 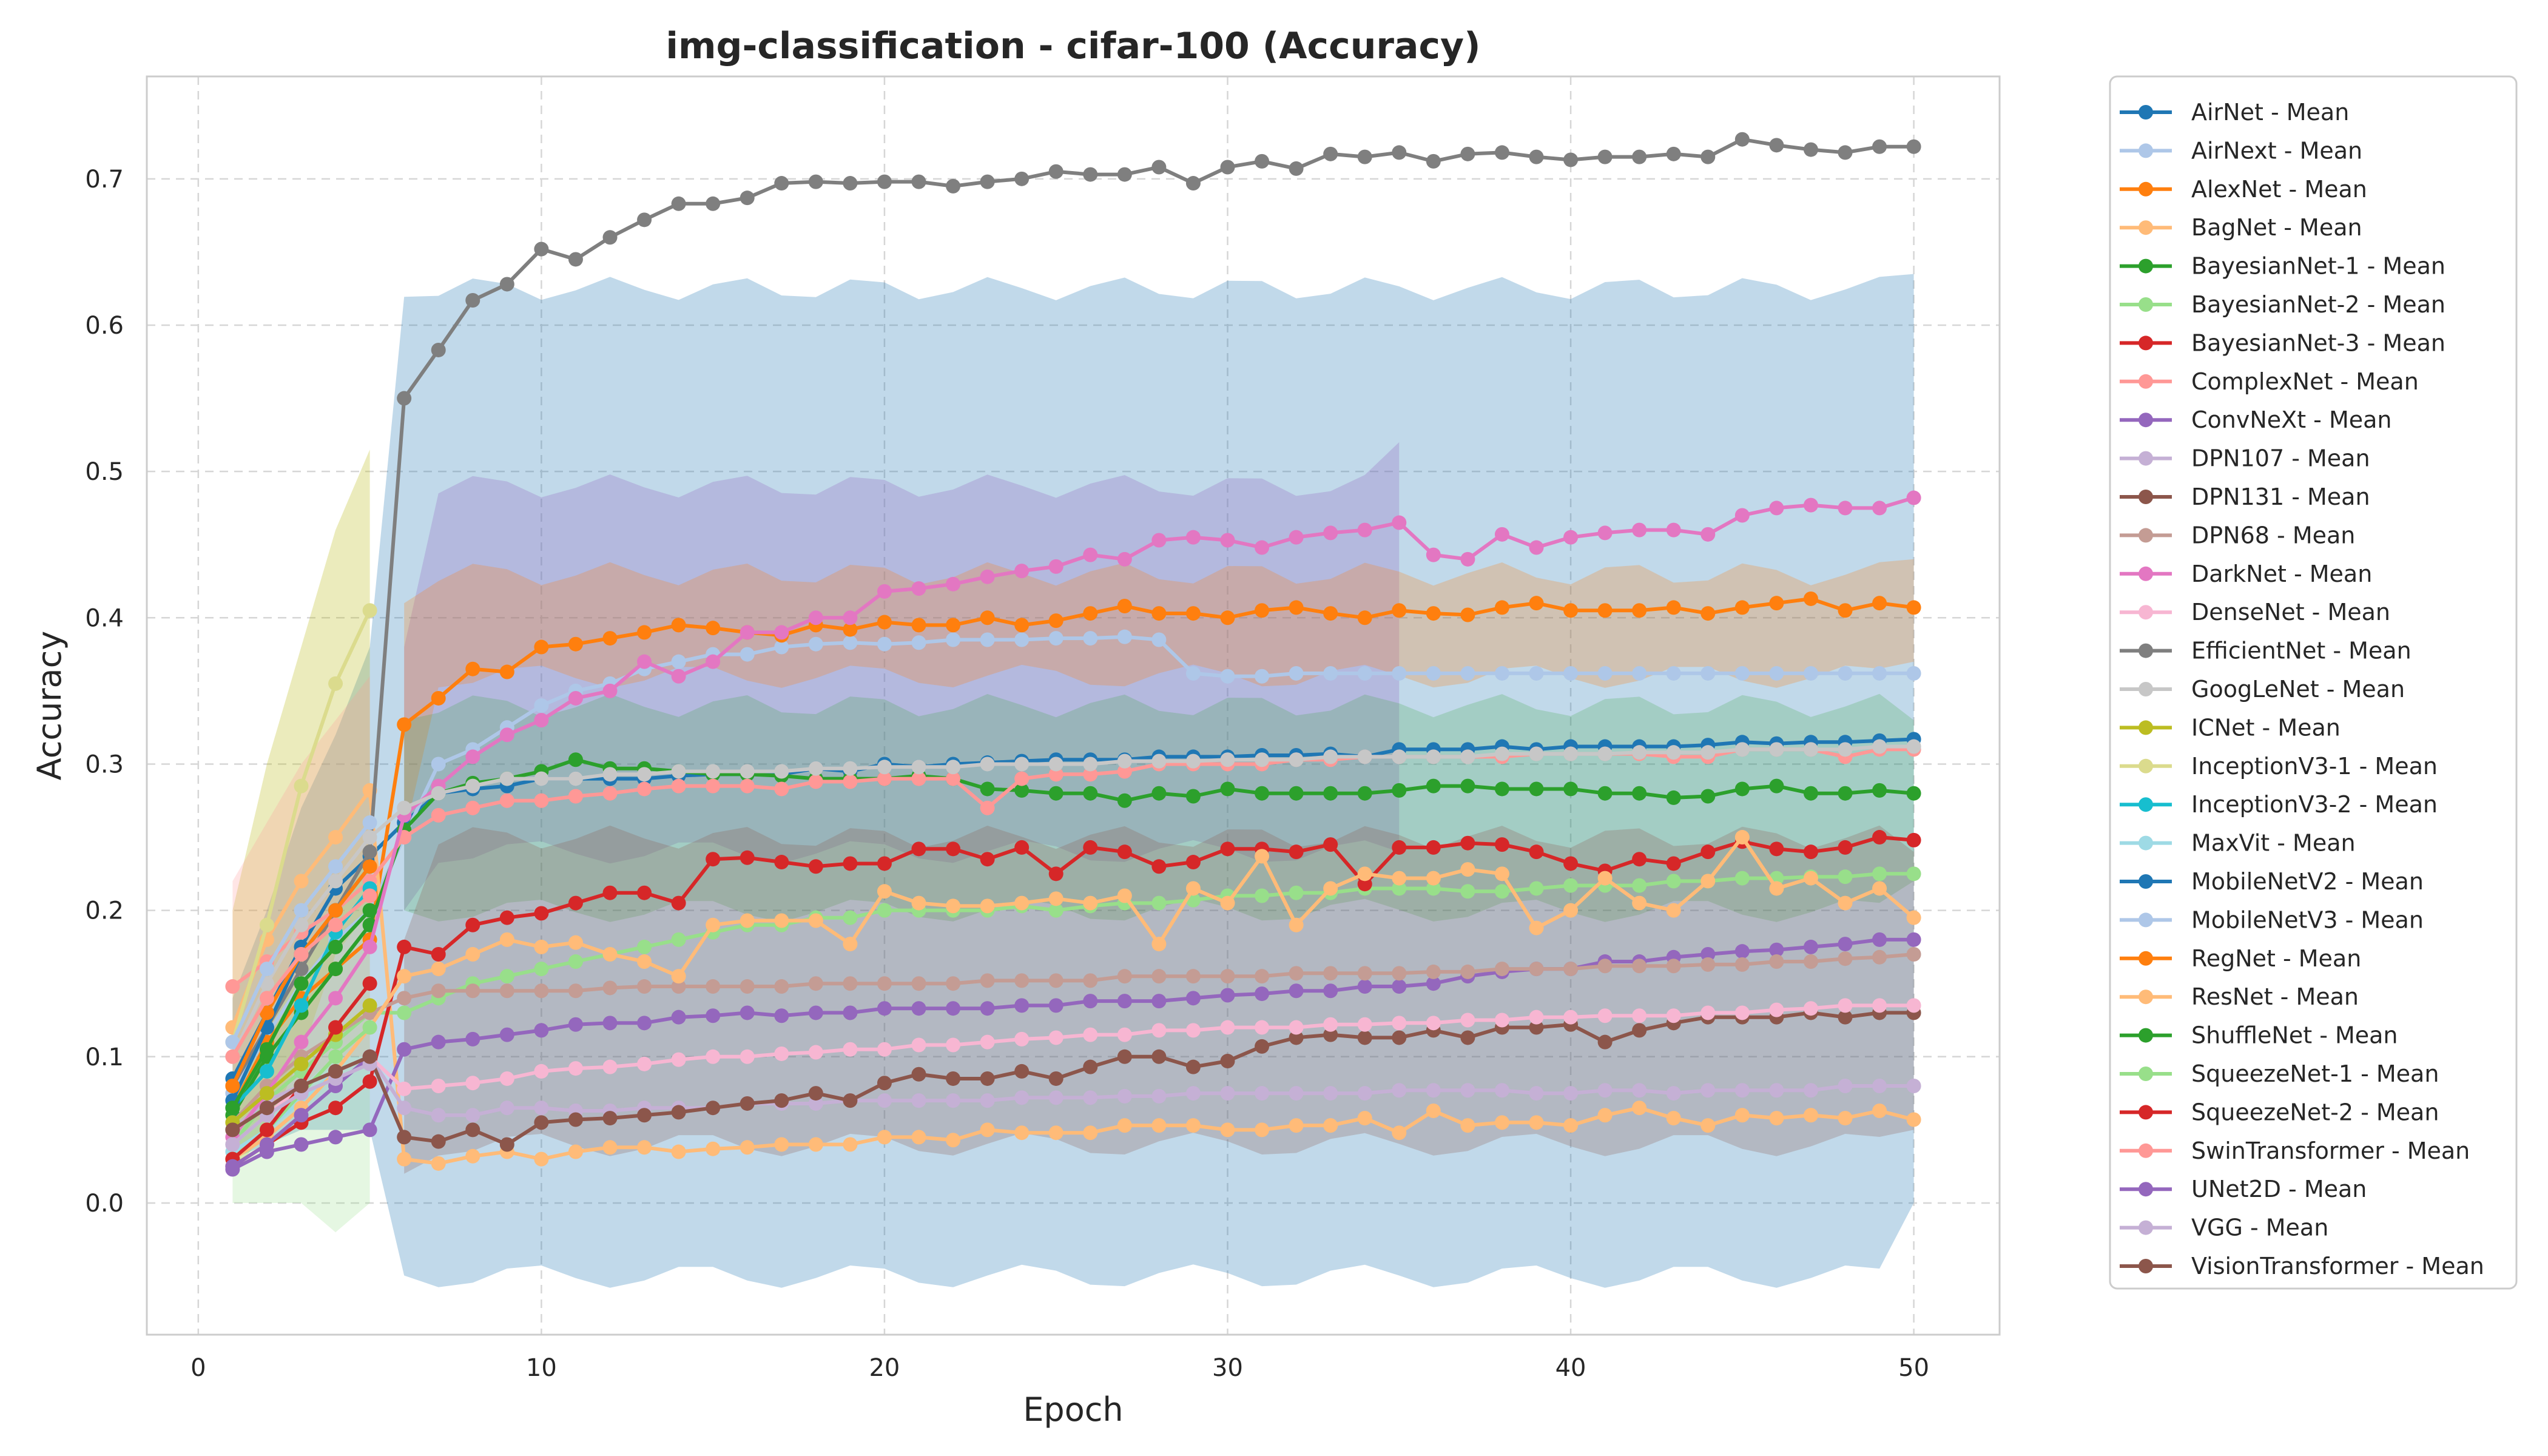 What do you see at coordinates (2279, 189) in the screenshot?
I see `legend-label: AlexNet - Mean` at bounding box center [2279, 189].